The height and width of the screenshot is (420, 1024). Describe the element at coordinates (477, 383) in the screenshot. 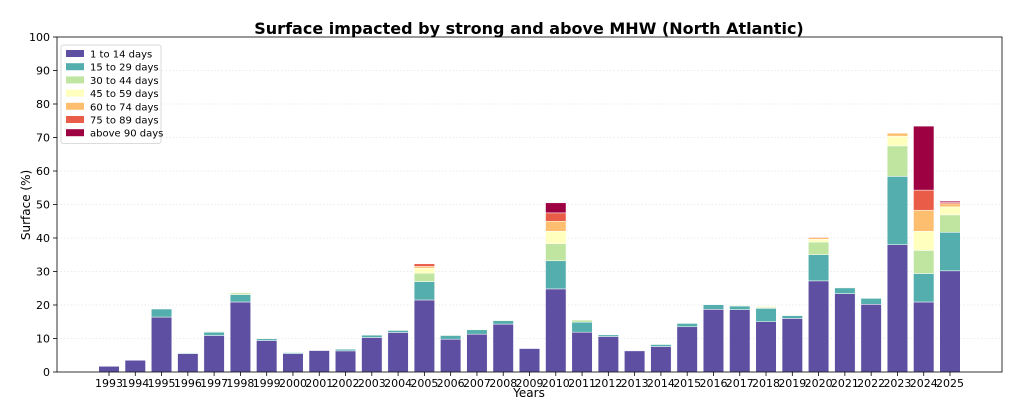

I see `x-tick-label: 2007` at that location.